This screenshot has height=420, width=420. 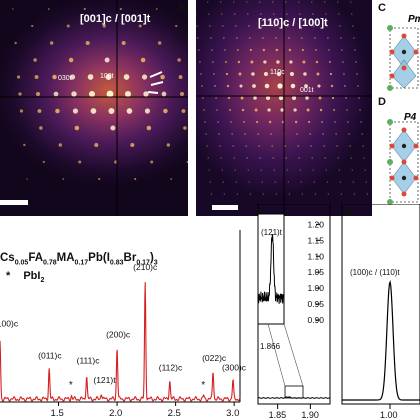 I want to click on peak-label-g: (100)c / (110)t, so click(x=375, y=272).